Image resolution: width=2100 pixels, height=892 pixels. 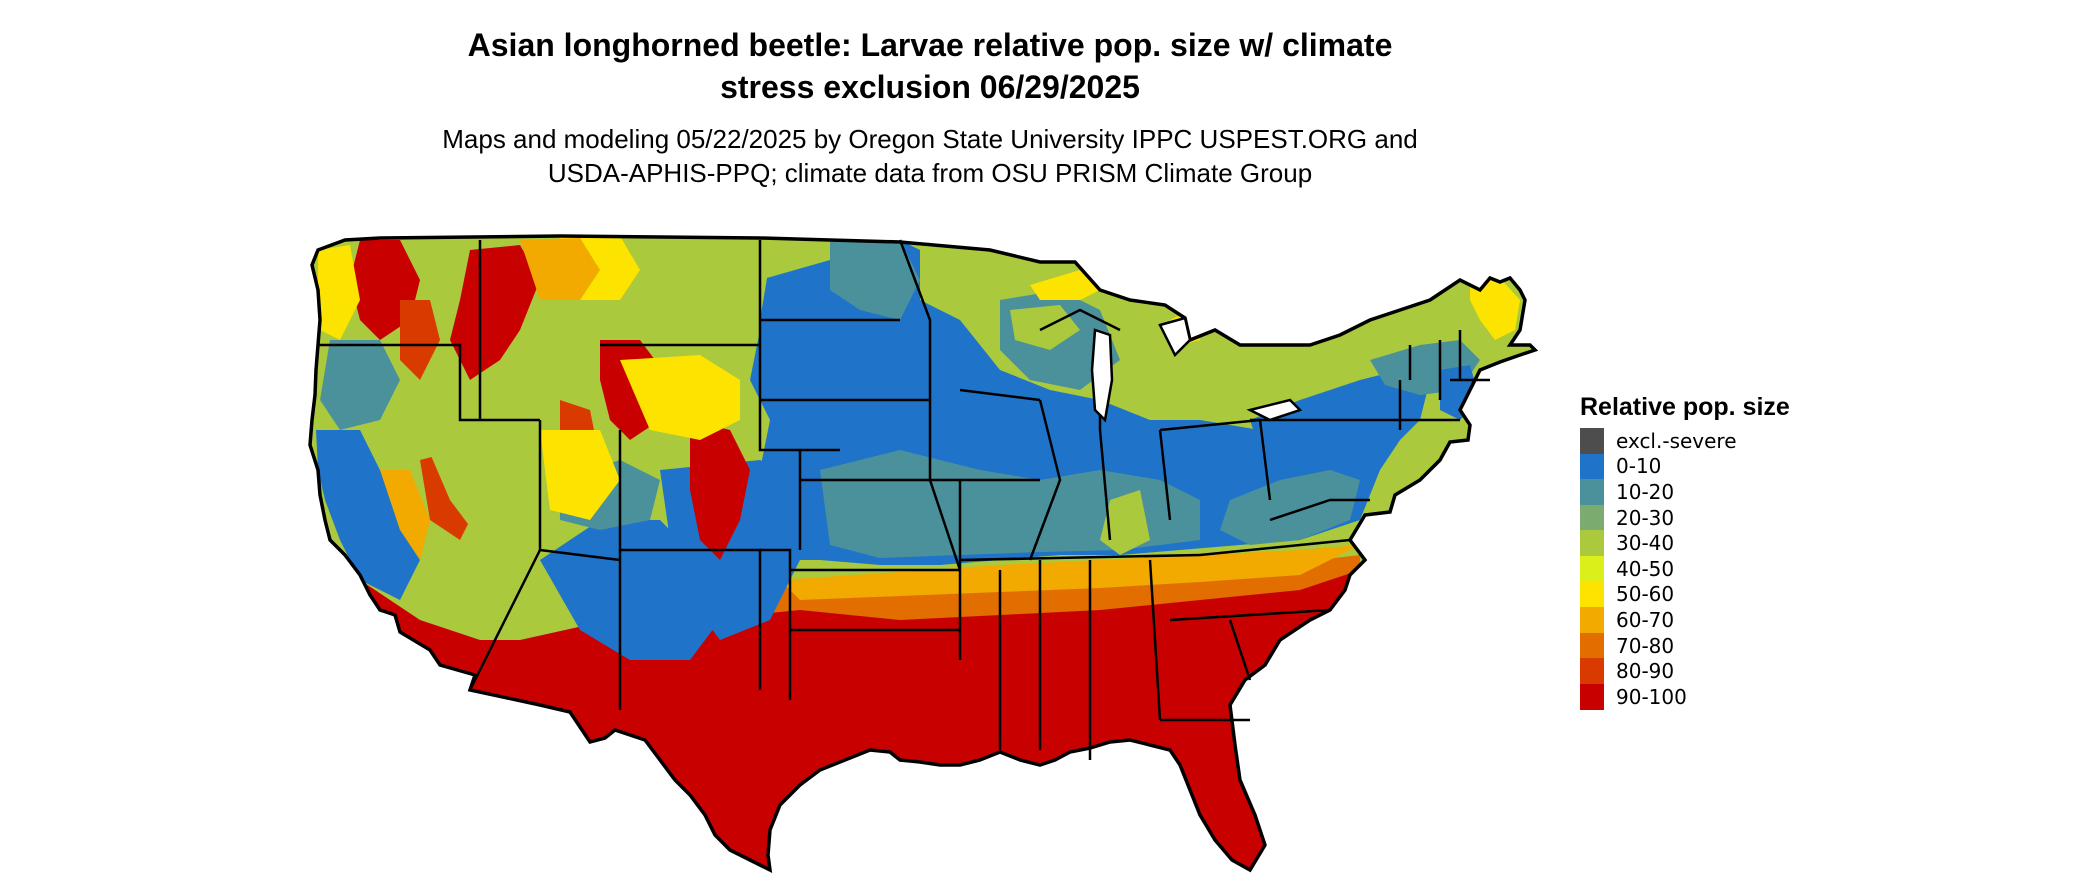 I want to click on legend-label: 20-30, so click(x=1645, y=517).